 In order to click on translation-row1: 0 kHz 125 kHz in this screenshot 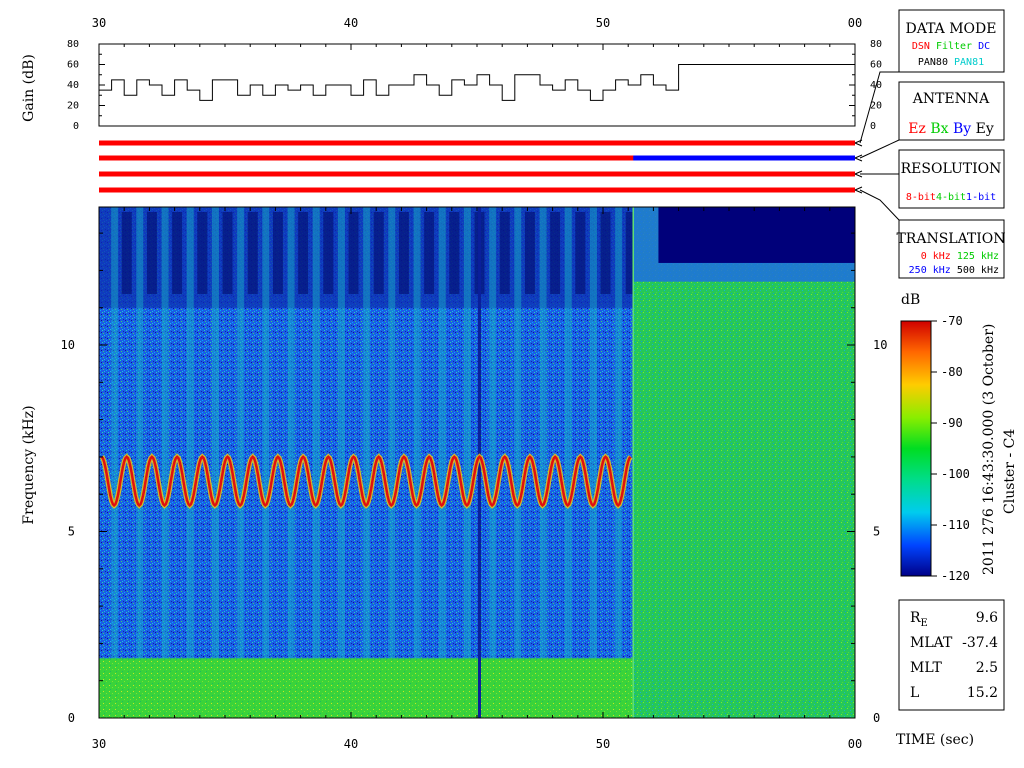, I will do `click(960, 256)`.